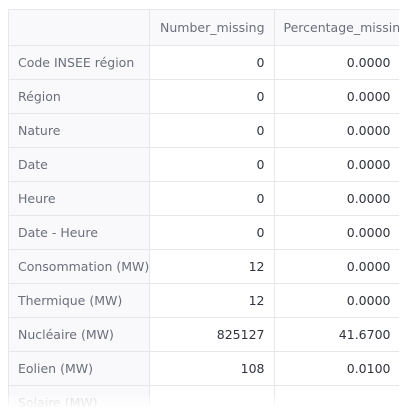  I want to click on table-row: Eolien (MW) 108 0.0100, so click(204, 368).